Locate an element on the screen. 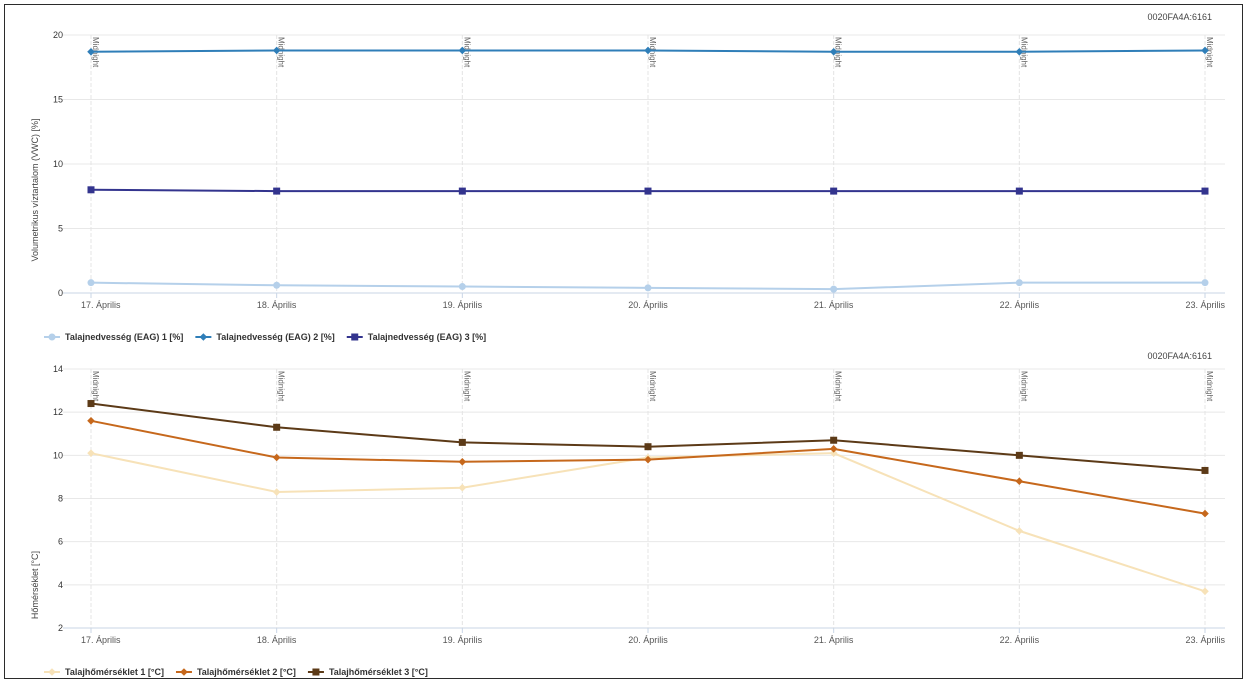 The width and height of the screenshot is (1247, 683). y-axis-label-2: Hőmérséklet [°C] is located at coordinates (35, 585).